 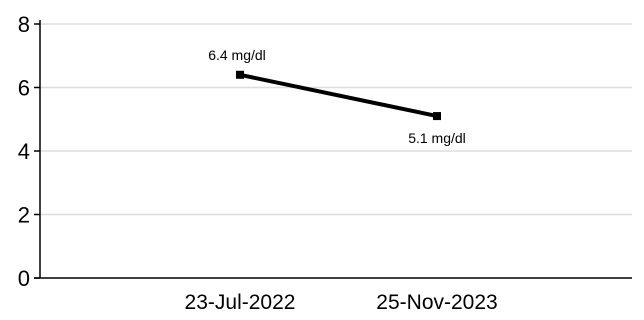 I want to click on y-tick-label: 4, so click(x=24, y=151).